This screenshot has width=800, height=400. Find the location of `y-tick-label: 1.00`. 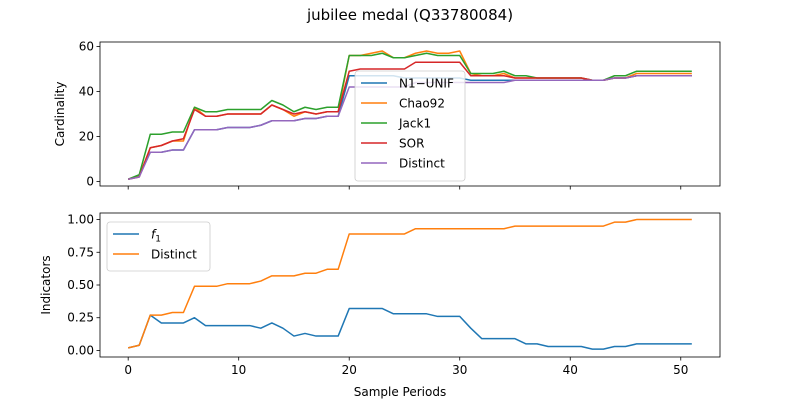

y-tick-label: 1.00 is located at coordinates (80, 220).